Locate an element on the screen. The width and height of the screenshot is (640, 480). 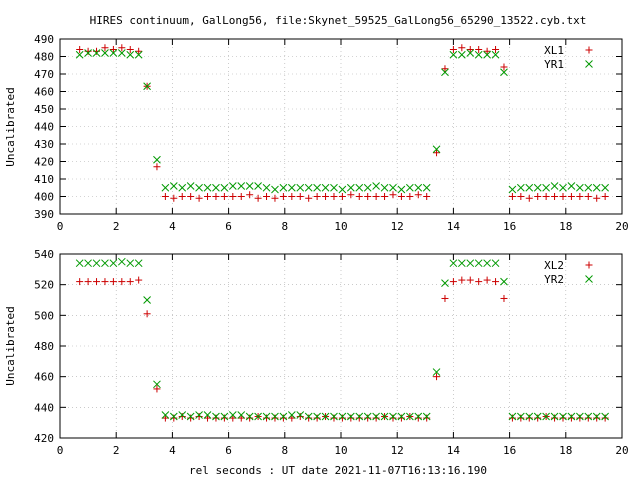
x-tick-label: 8 is located at coordinates (284, 226).